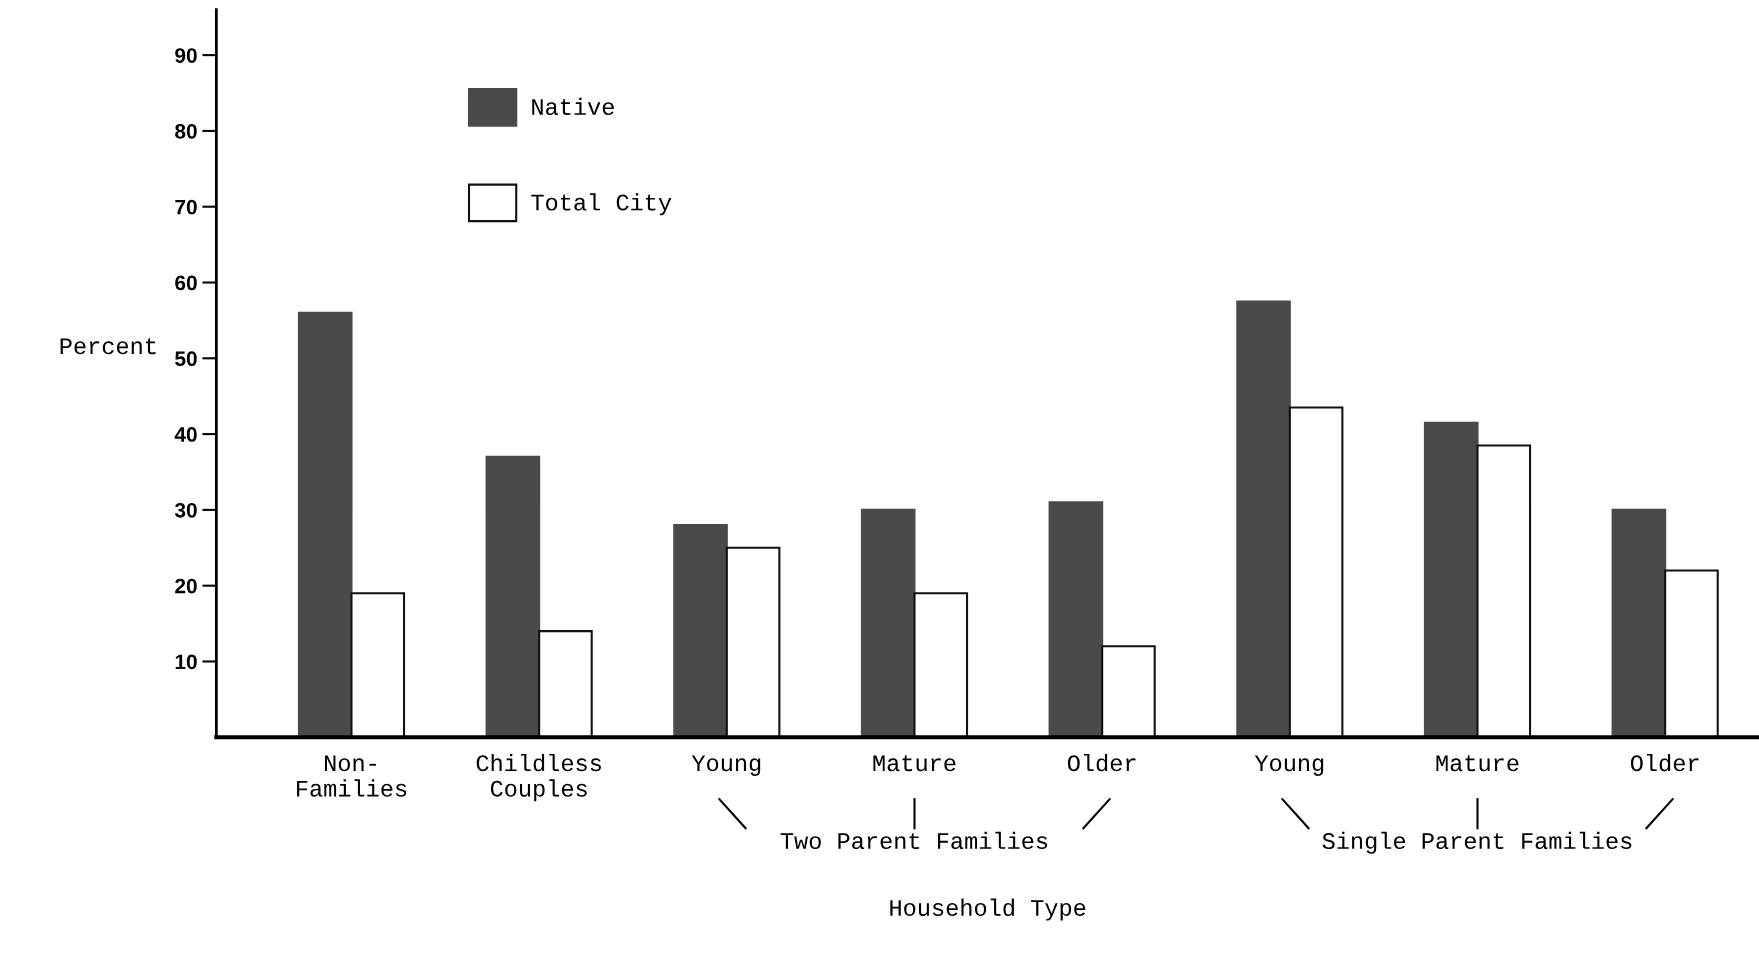  Describe the element at coordinates (186, 662) in the screenshot. I see `y-tick-label: 10` at that location.